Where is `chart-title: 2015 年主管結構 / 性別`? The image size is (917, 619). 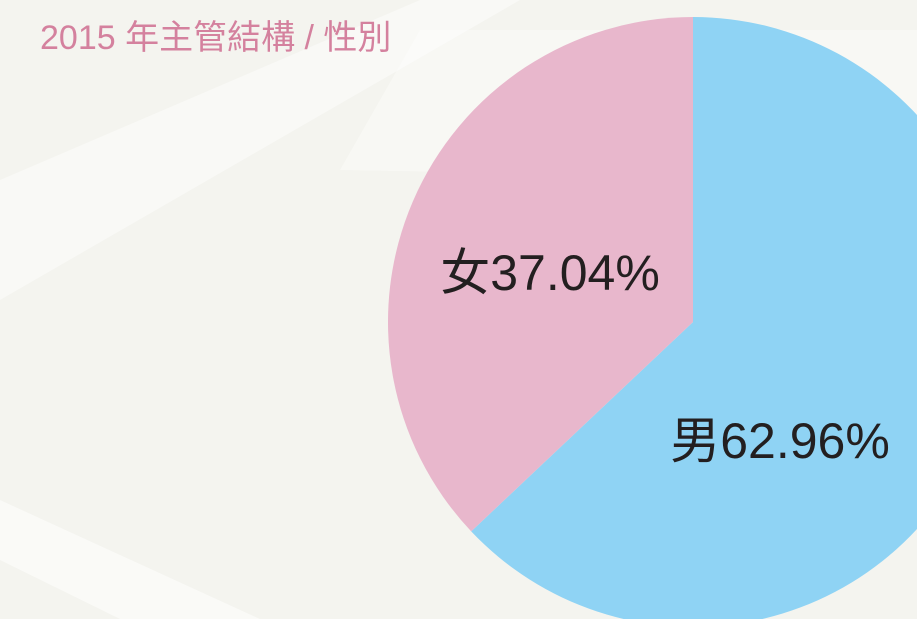
chart-title: 2015 年主管結構 / 性別 is located at coordinates (215, 38).